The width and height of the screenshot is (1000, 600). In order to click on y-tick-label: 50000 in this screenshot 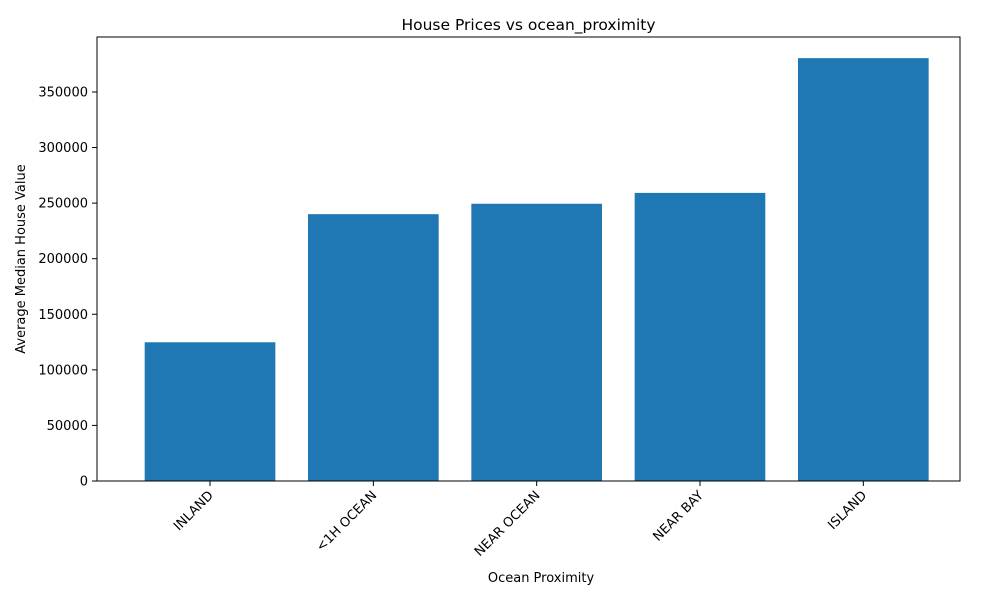, I will do `click(67, 426)`.